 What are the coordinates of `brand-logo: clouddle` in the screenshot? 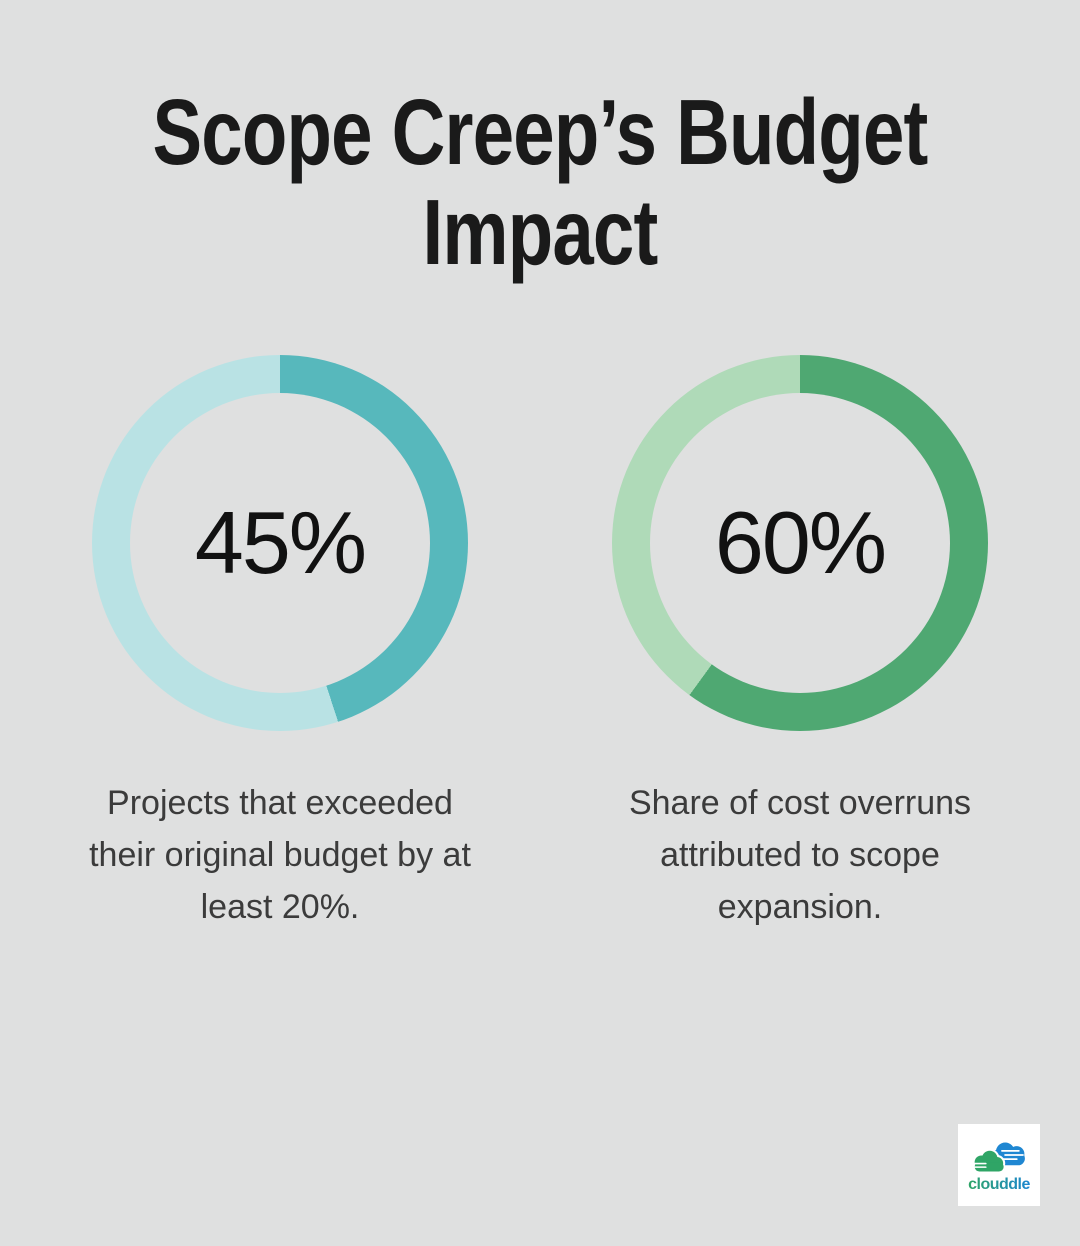 It's located at (999, 1165).